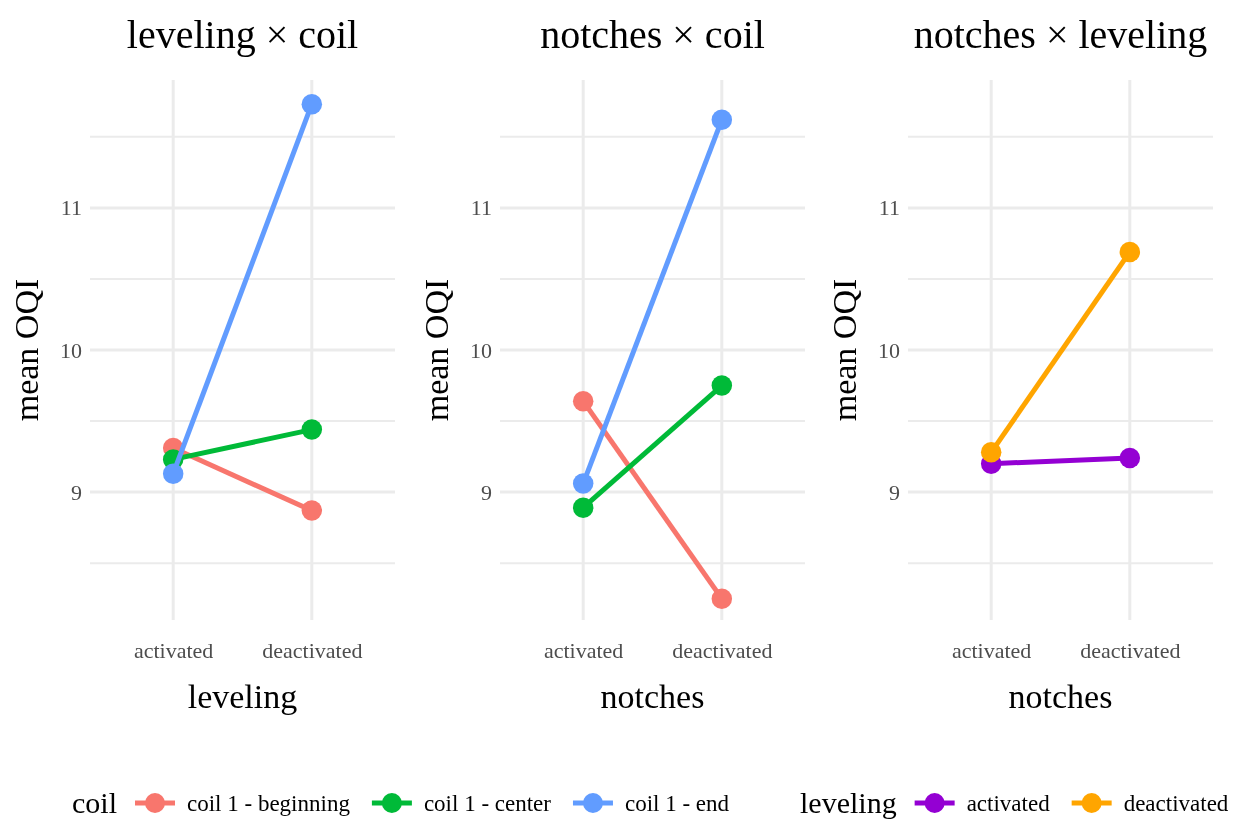 The height and width of the screenshot is (821, 1236). What do you see at coordinates (1008, 803) in the screenshot?
I see `legend-label: activated` at bounding box center [1008, 803].